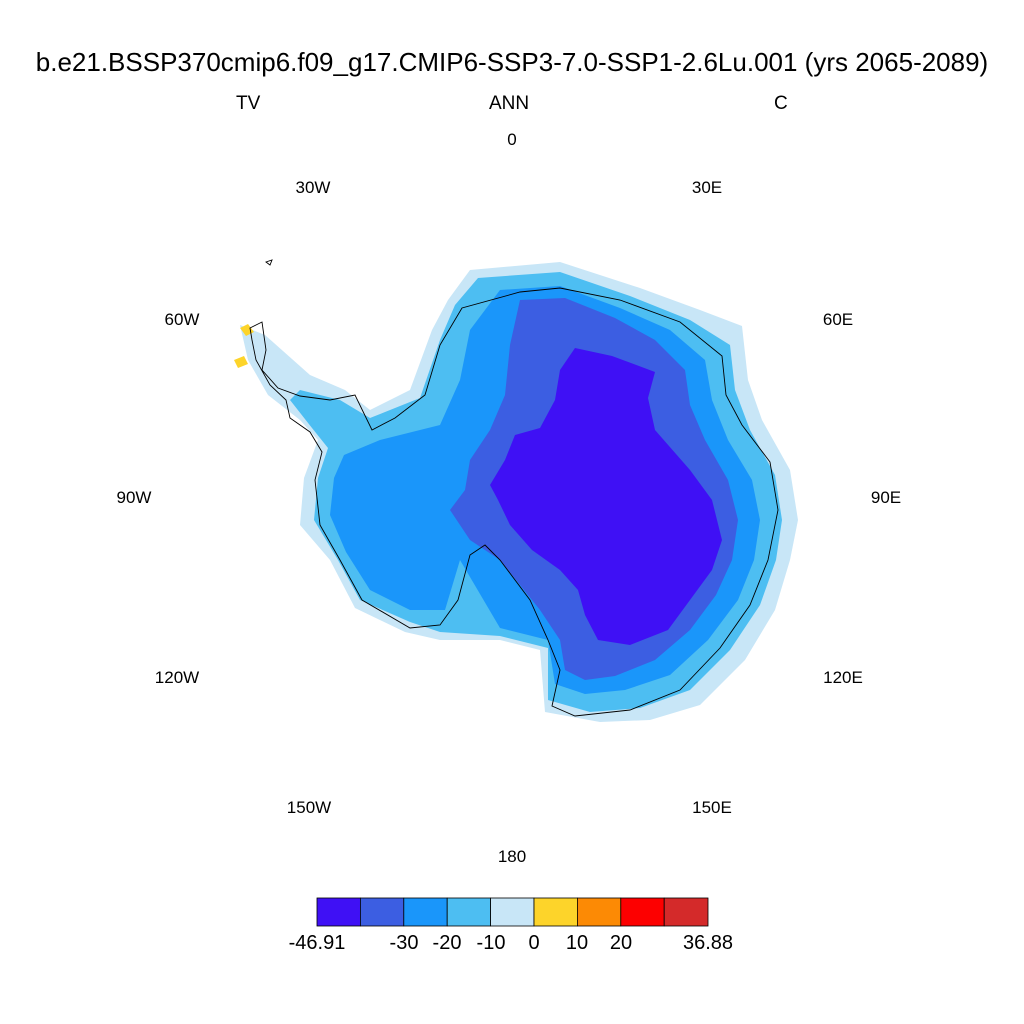  I want to click on colorbar, so click(512, 912).